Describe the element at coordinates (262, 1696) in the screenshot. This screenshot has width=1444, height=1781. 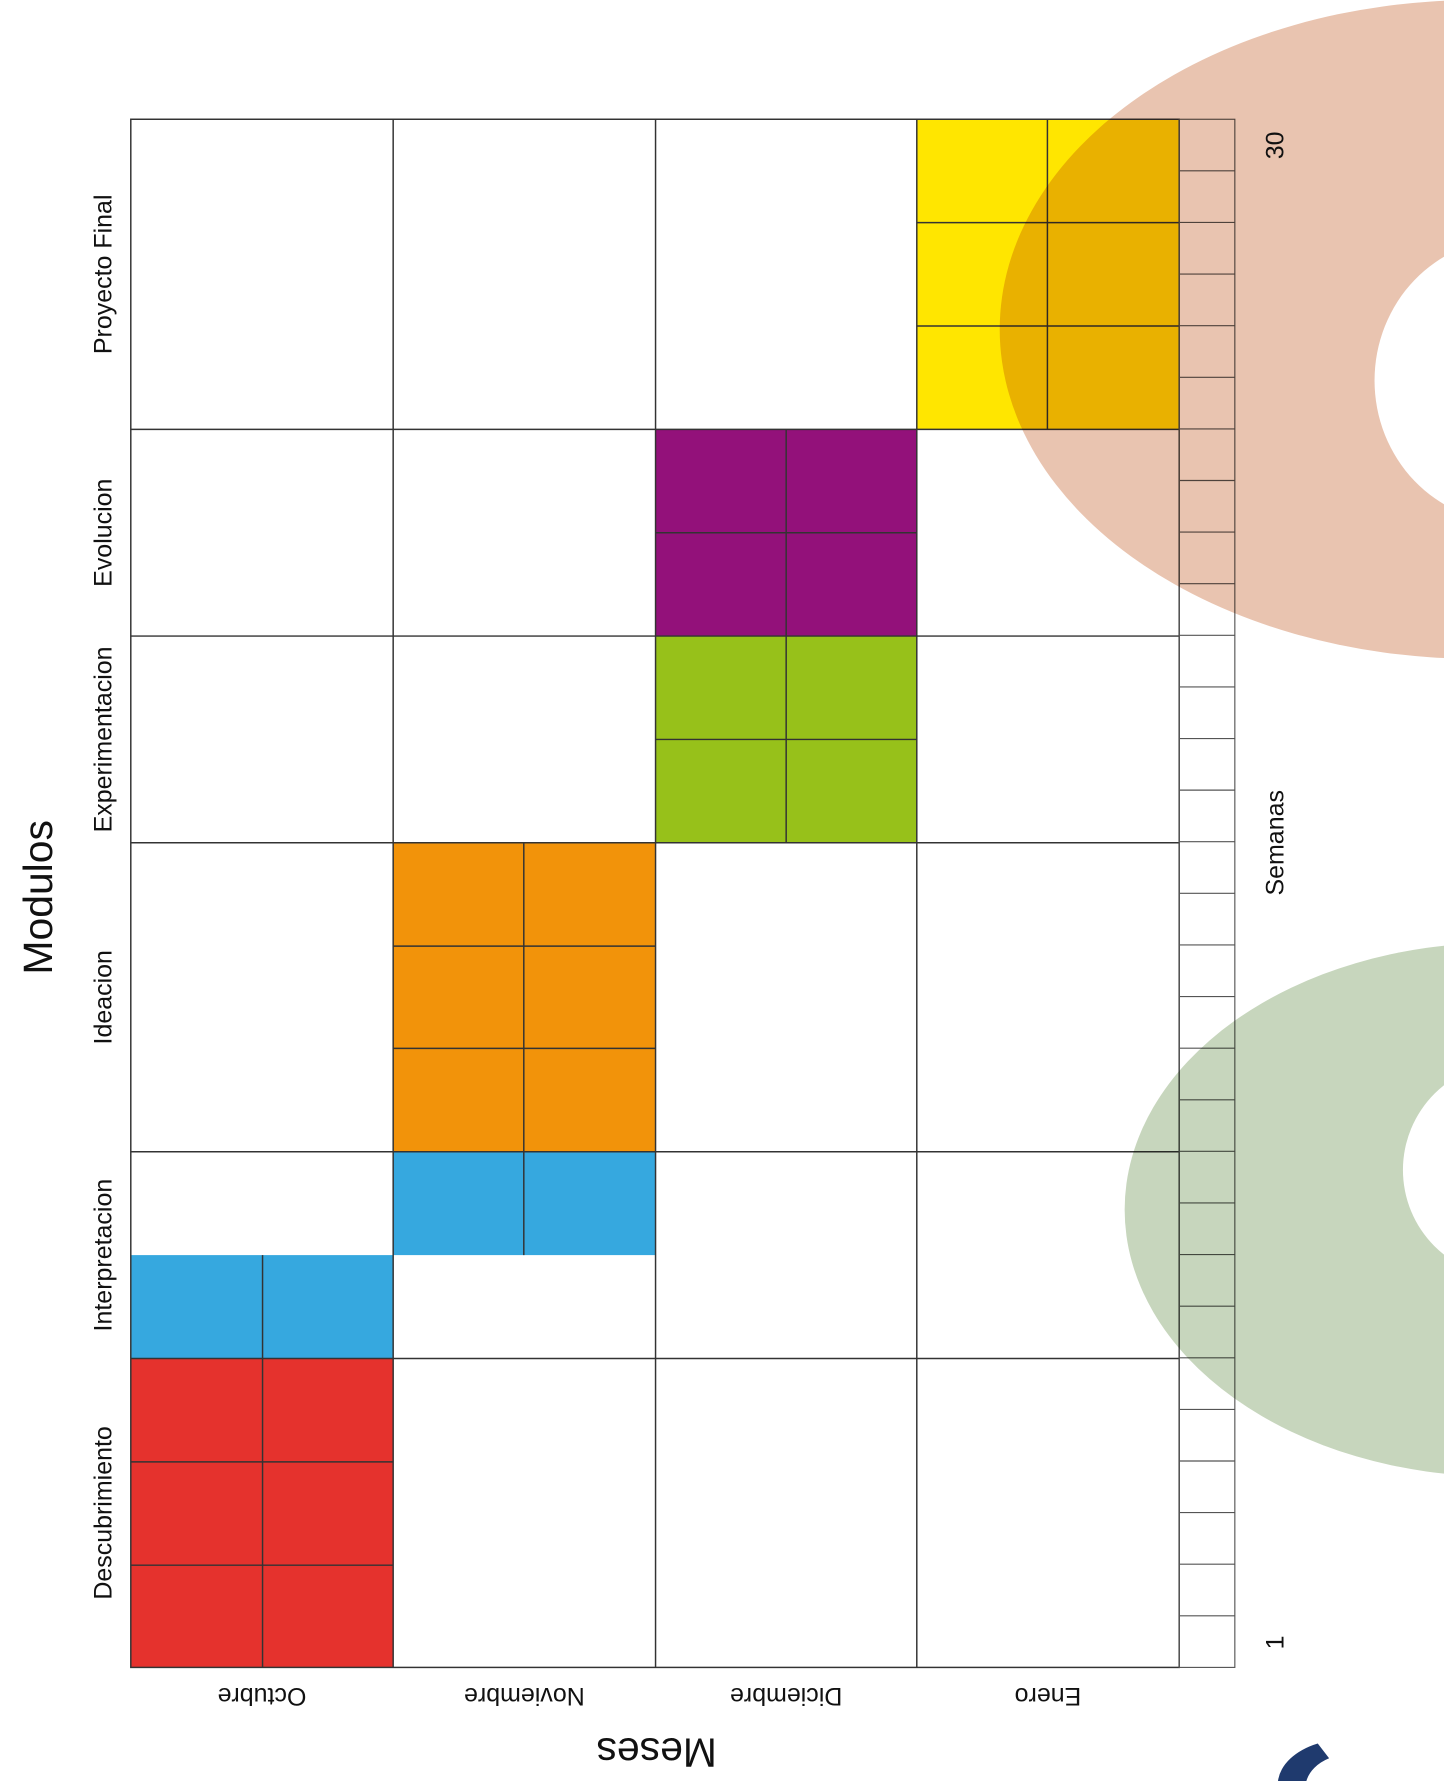
I see `month-label: Octubre` at that location.